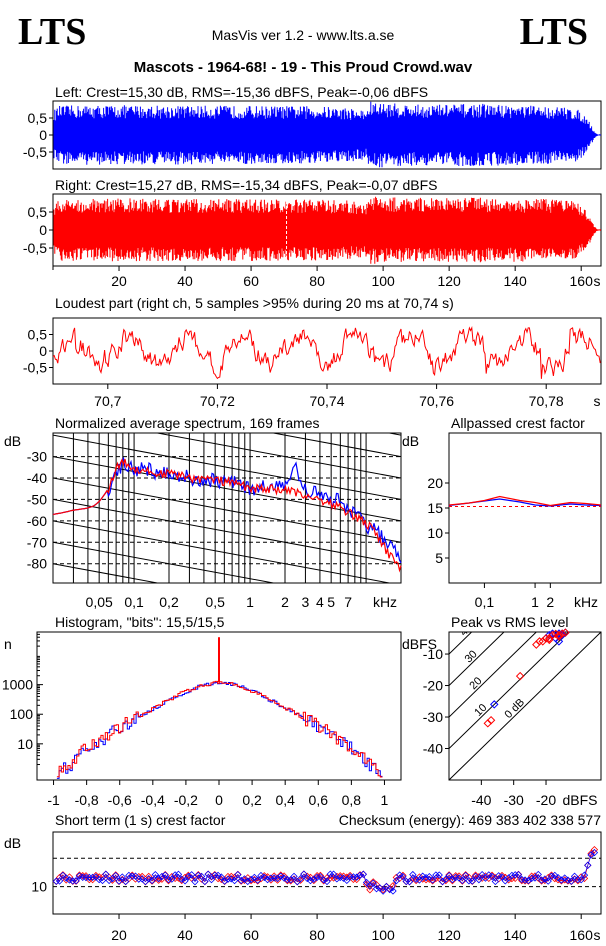 The width and height of the screenshot is (606, 946). What do you see at coordinates (53, 800) in the screenshot?
I see `x-tick-label: -1` at bounding box center [53, 800].